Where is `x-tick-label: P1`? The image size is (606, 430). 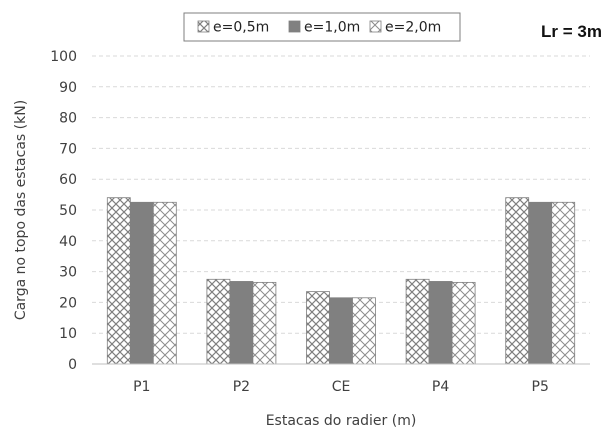
x-tick-label: P1 is located at coordinates (141, 387).